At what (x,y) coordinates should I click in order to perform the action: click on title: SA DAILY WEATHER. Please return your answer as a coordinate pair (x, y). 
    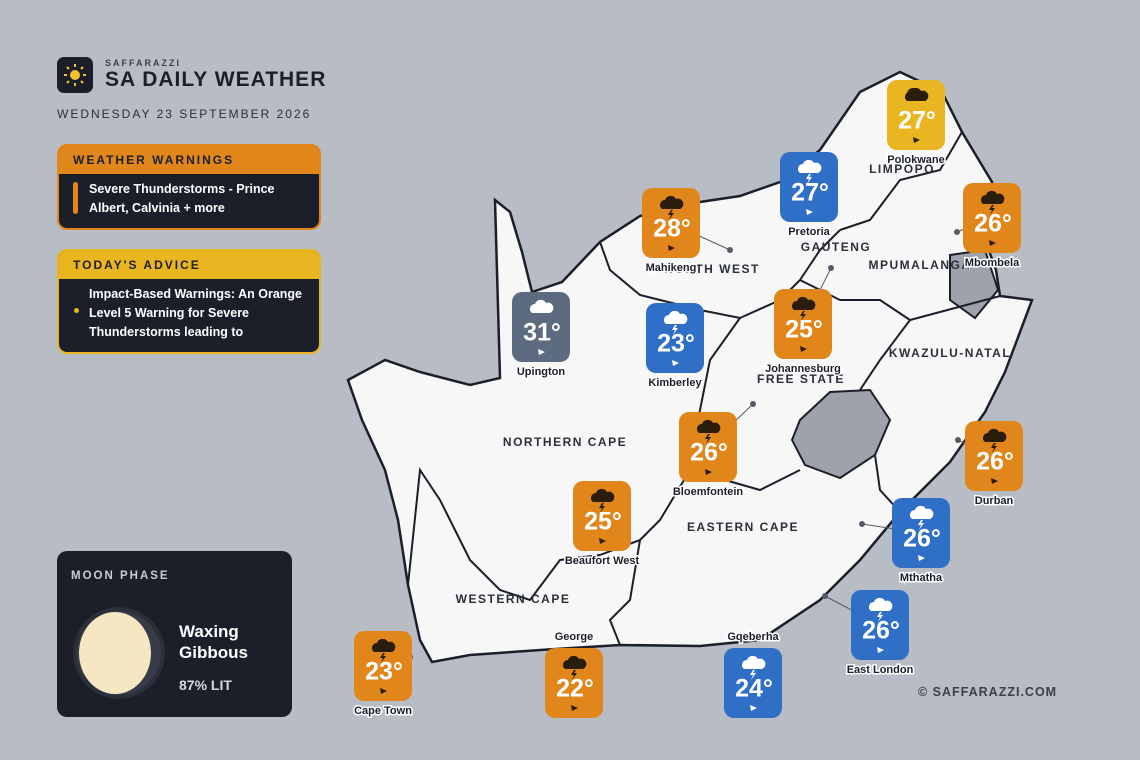
    Looking at the image, I should click on (216, 79).